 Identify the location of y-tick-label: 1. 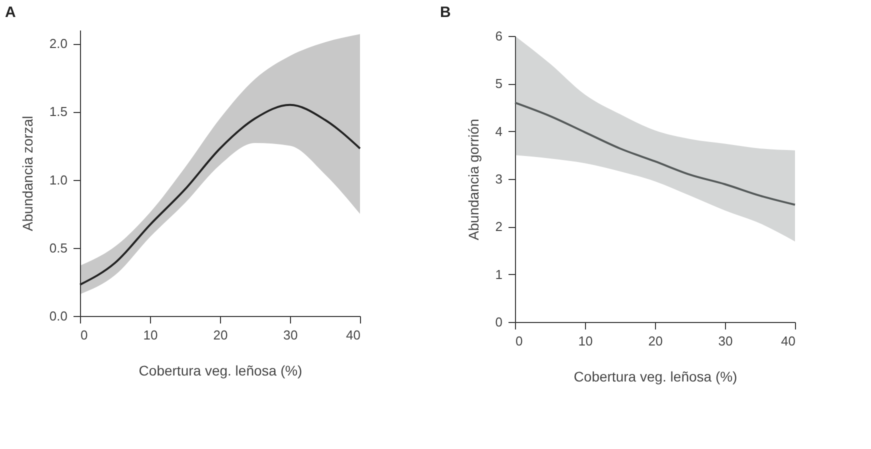
(498, 274).